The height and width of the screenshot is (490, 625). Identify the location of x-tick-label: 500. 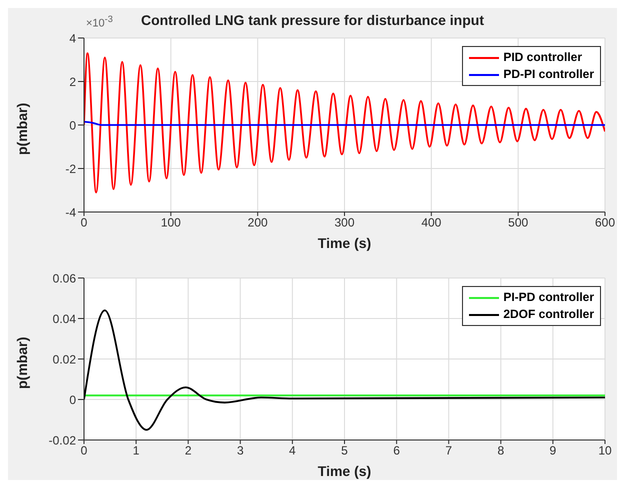
(518, 223).